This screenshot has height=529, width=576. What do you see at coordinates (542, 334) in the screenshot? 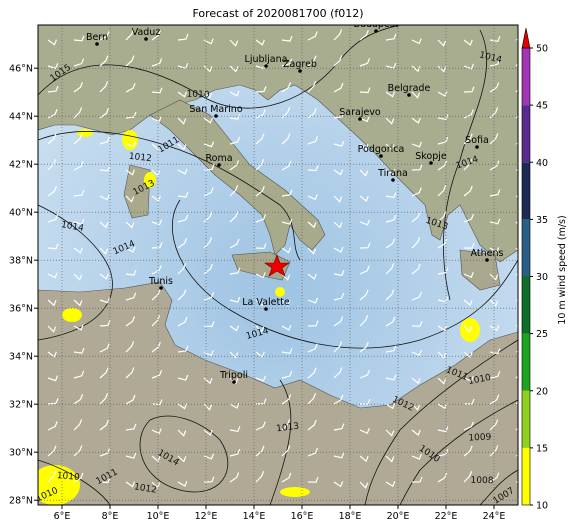
I see `colorbar-tick-label: 25` at bounding box center [542, 334].